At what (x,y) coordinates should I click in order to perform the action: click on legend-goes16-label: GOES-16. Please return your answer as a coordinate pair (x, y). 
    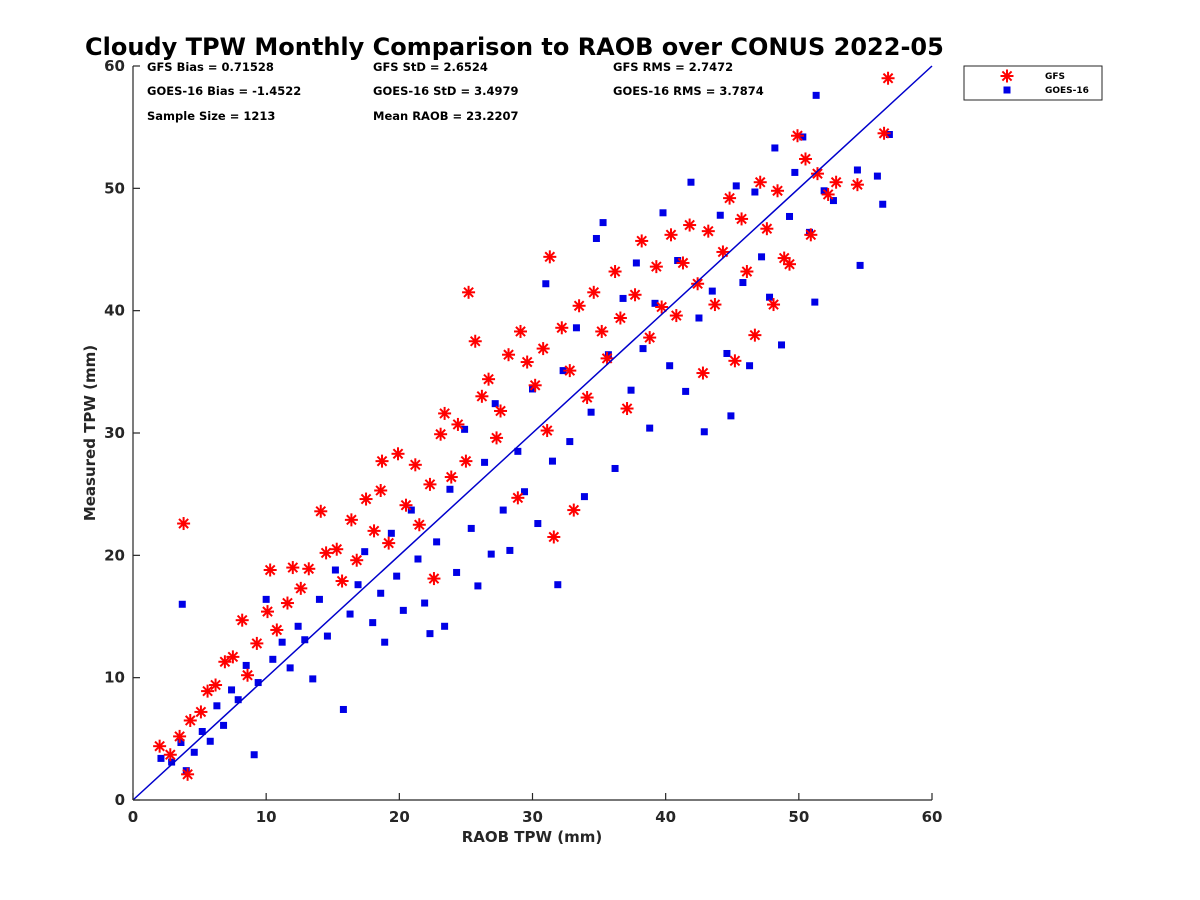
    Looking at the image, I should click on (1067, 91).